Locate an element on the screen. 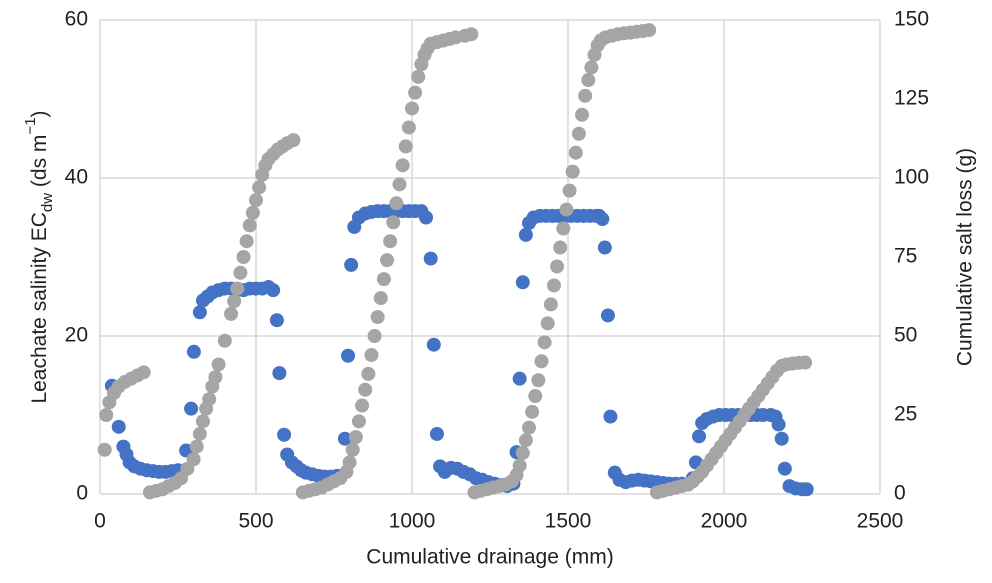  y2-tick-label: 25 is located at coordinates (905, 414).